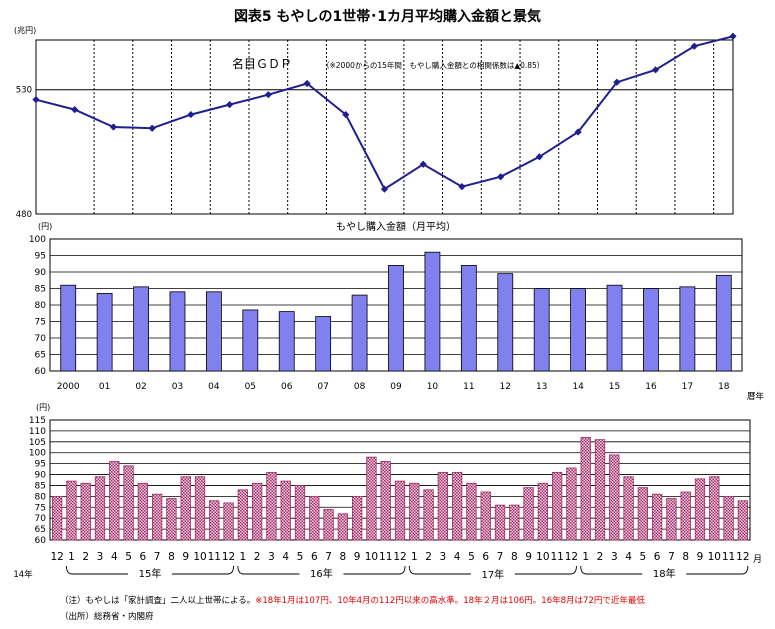 This screenshot has height=629, width=775. Describe the element at coordinates (158, 601) in the screenshot. I see `footnote-note-text: （注）もやしは「家計調査」二人以上世帯による。` at that location.